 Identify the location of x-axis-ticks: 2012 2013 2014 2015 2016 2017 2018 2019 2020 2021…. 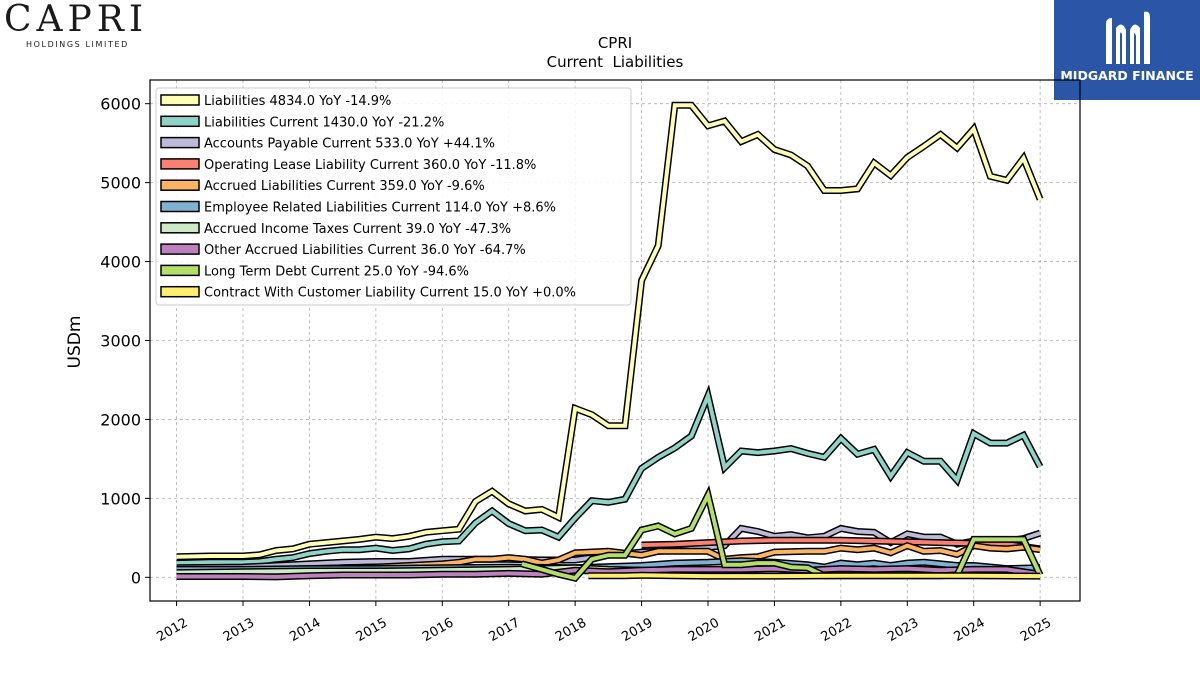
(604, 623).